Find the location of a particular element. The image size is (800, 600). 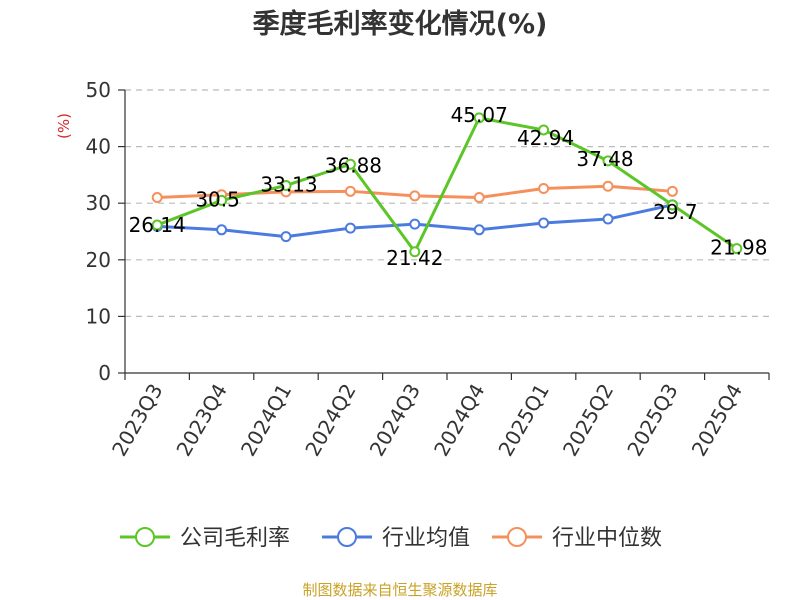

data-label: 33.13 is located at coordinates (288, 184).